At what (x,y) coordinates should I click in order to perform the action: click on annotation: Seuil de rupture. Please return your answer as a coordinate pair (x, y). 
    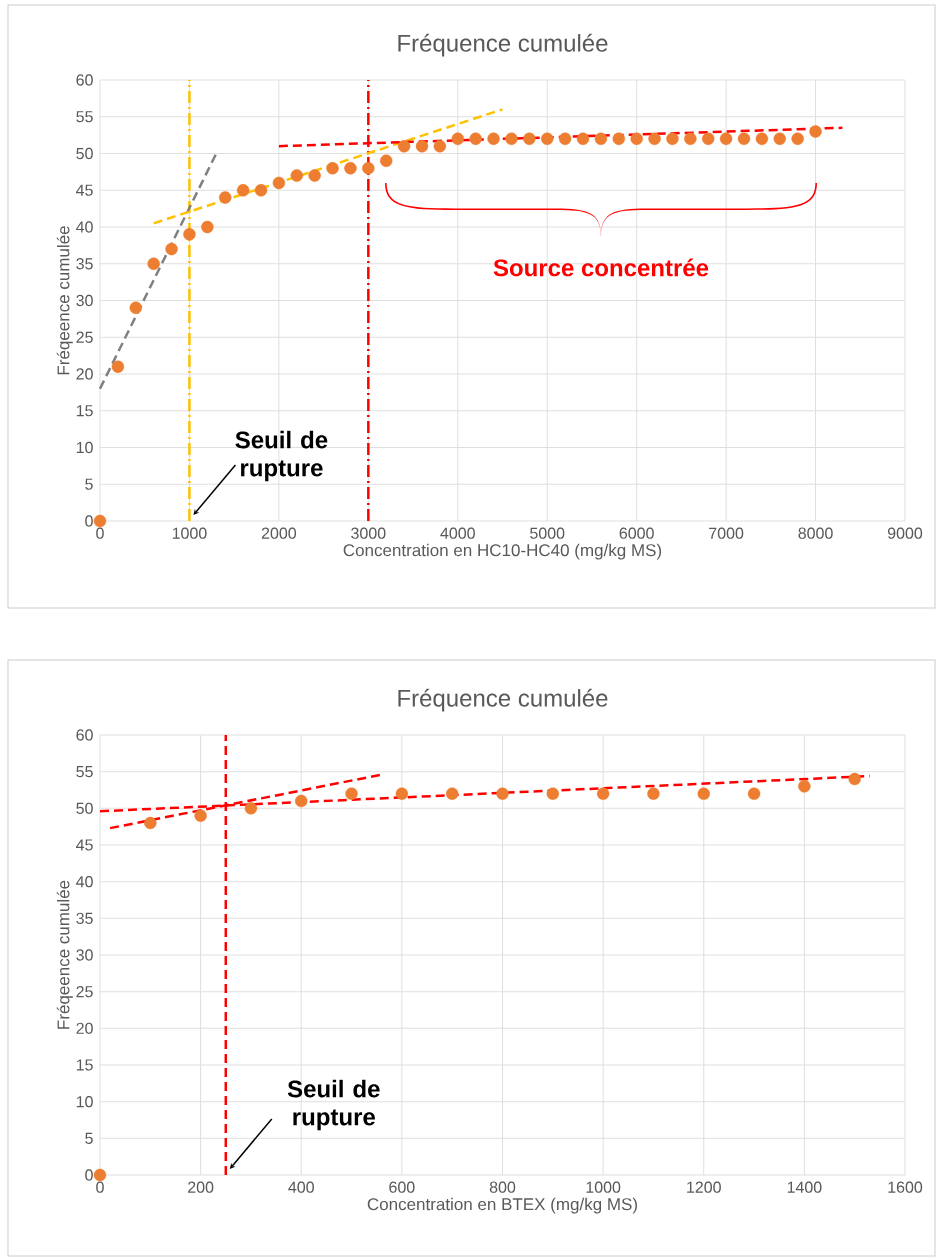
    Looking at the image, I should click on (333, 1105).